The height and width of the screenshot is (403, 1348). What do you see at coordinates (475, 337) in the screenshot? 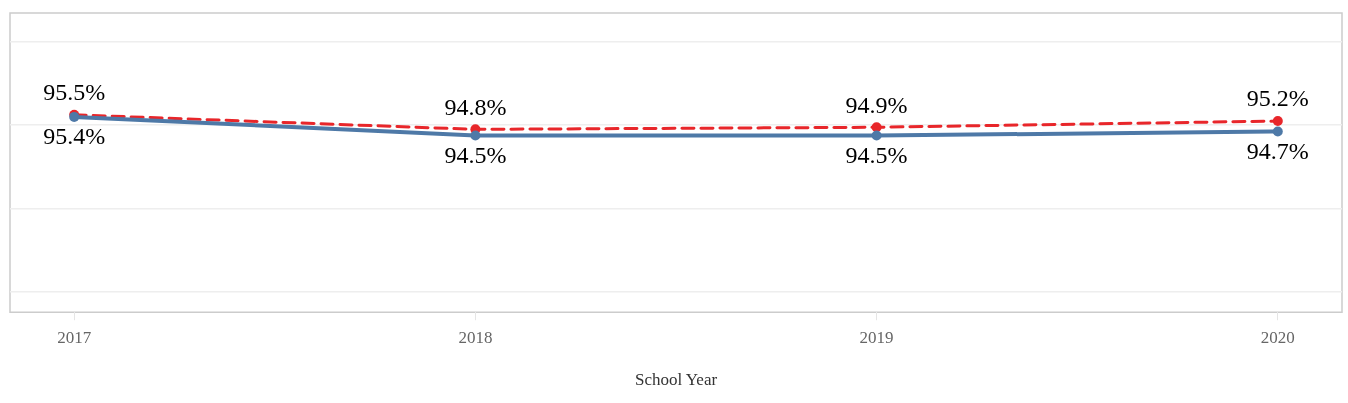
I see `x-tick-label: 2018` at bounding box center [475, 337].